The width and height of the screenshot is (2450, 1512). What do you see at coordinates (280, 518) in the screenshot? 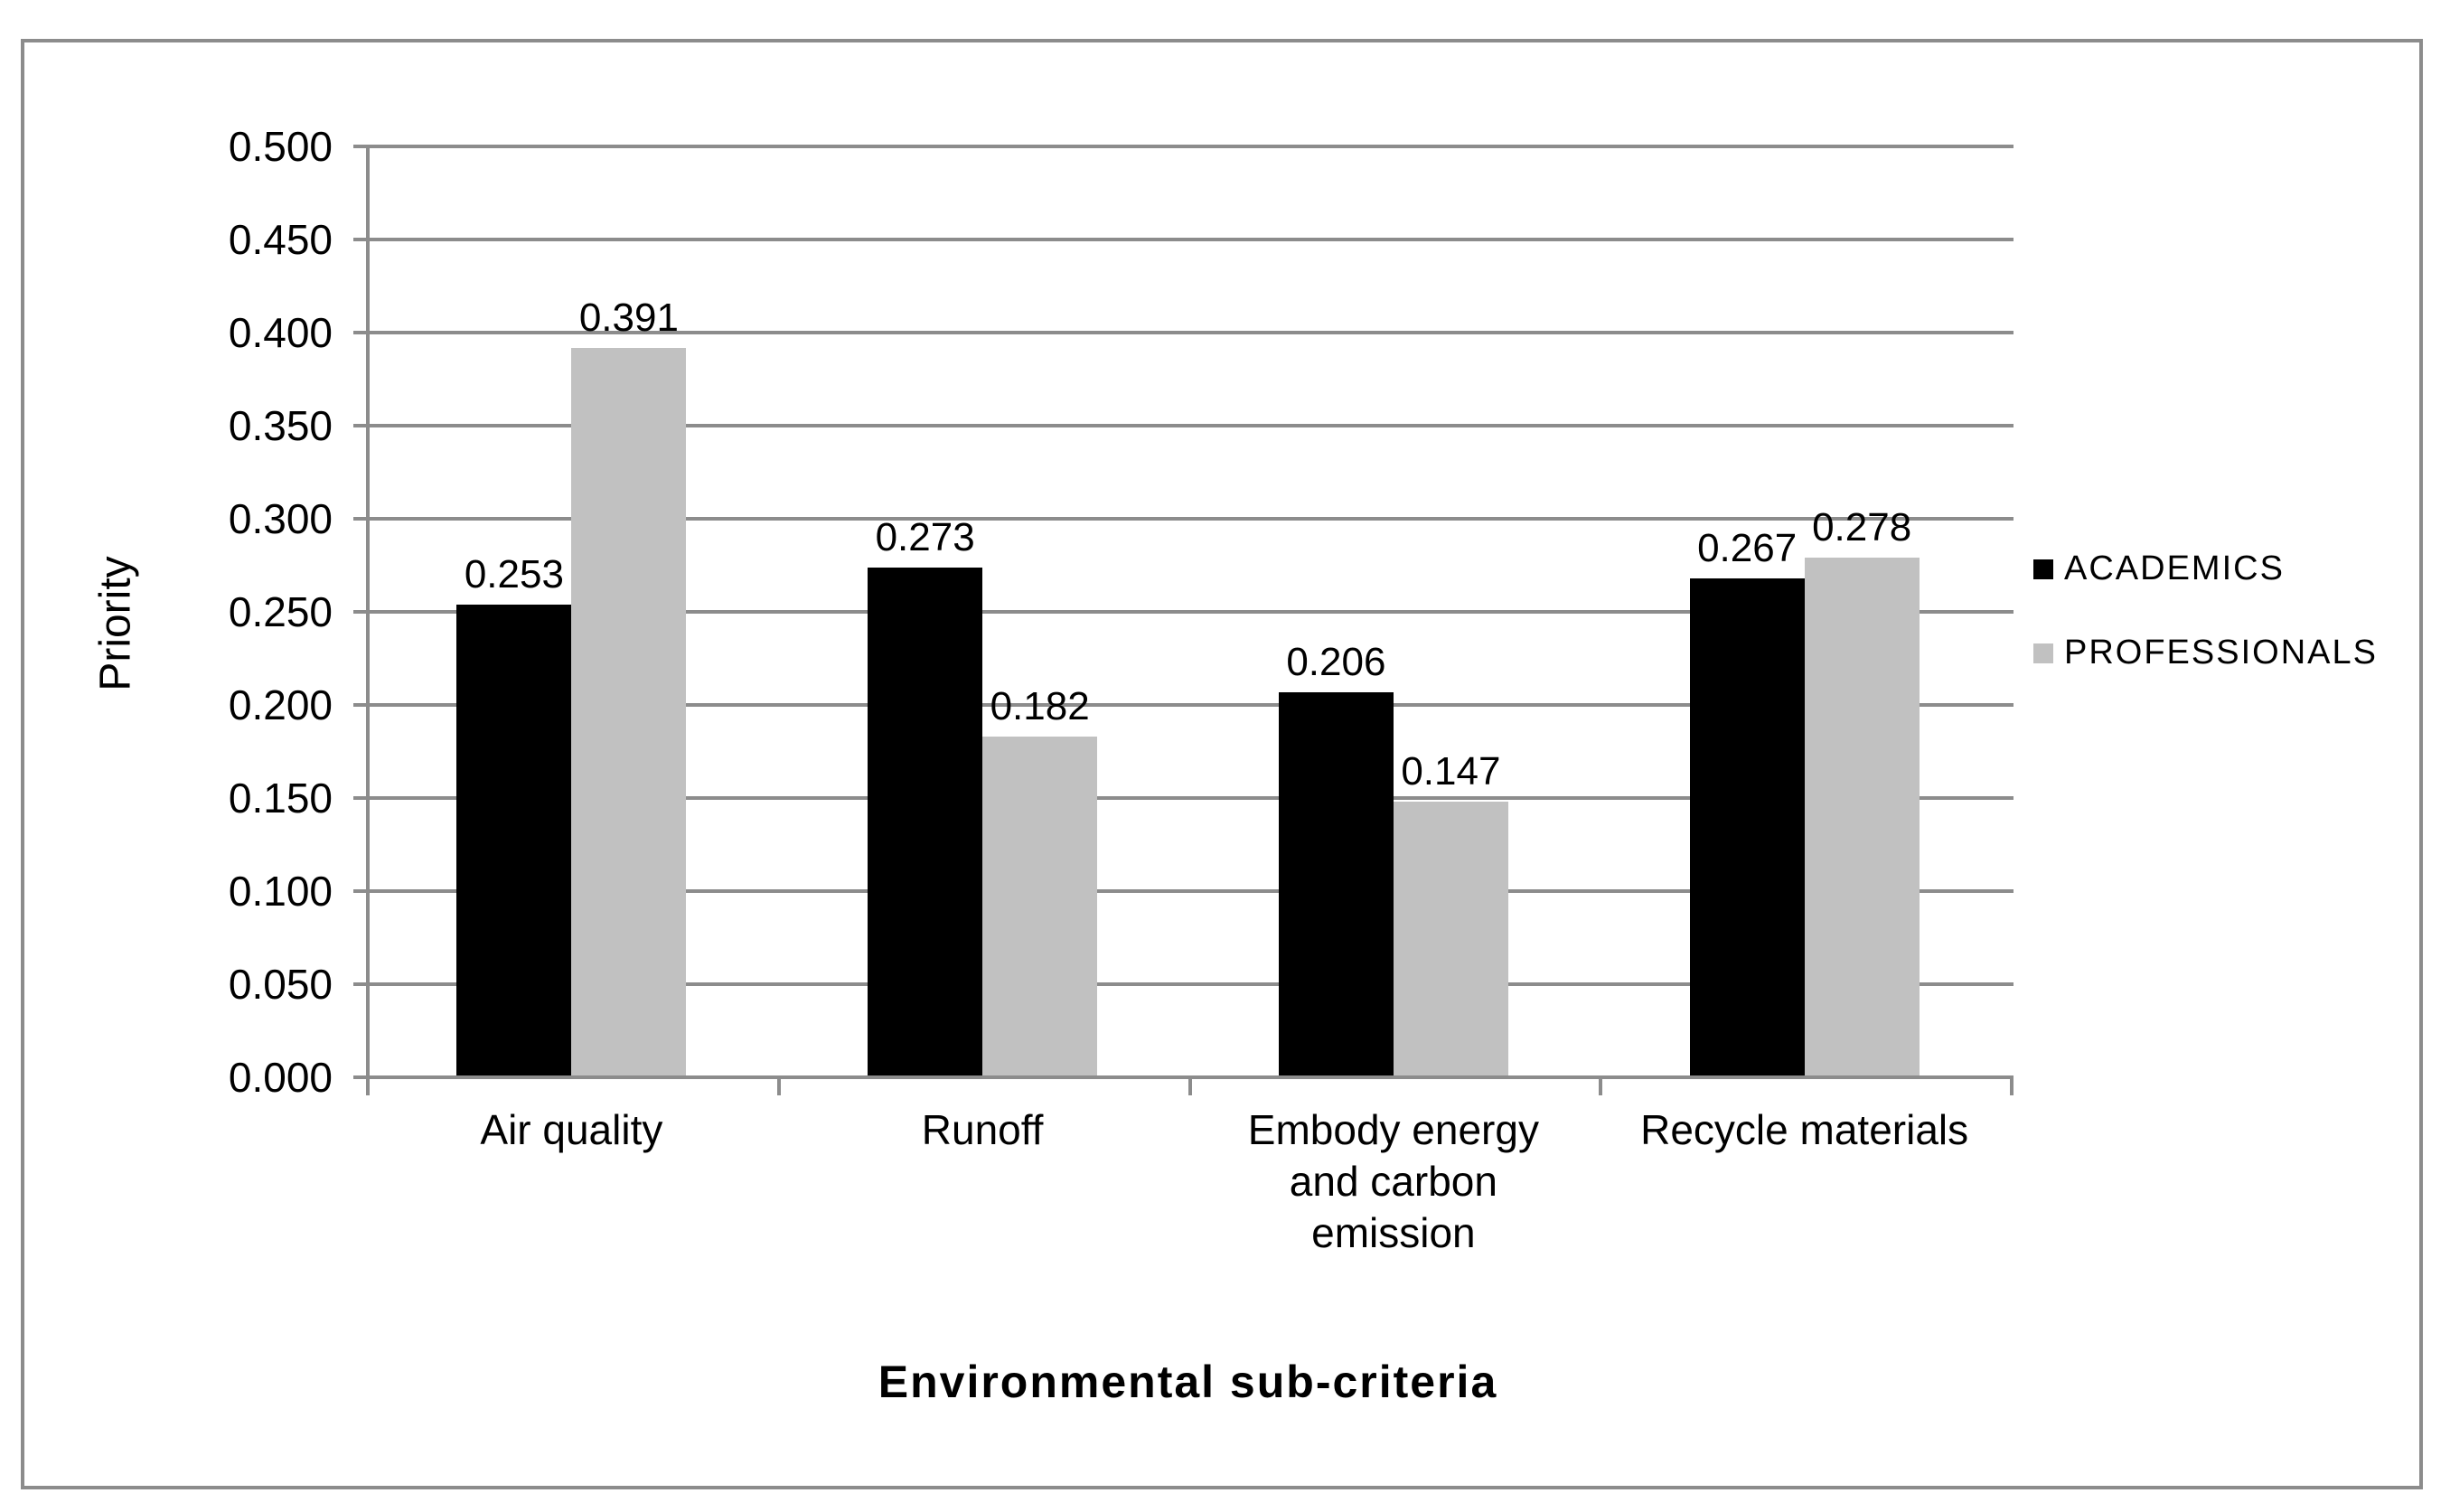
I see `y-tick-label: 0.300` at bounding box center [280, 518].